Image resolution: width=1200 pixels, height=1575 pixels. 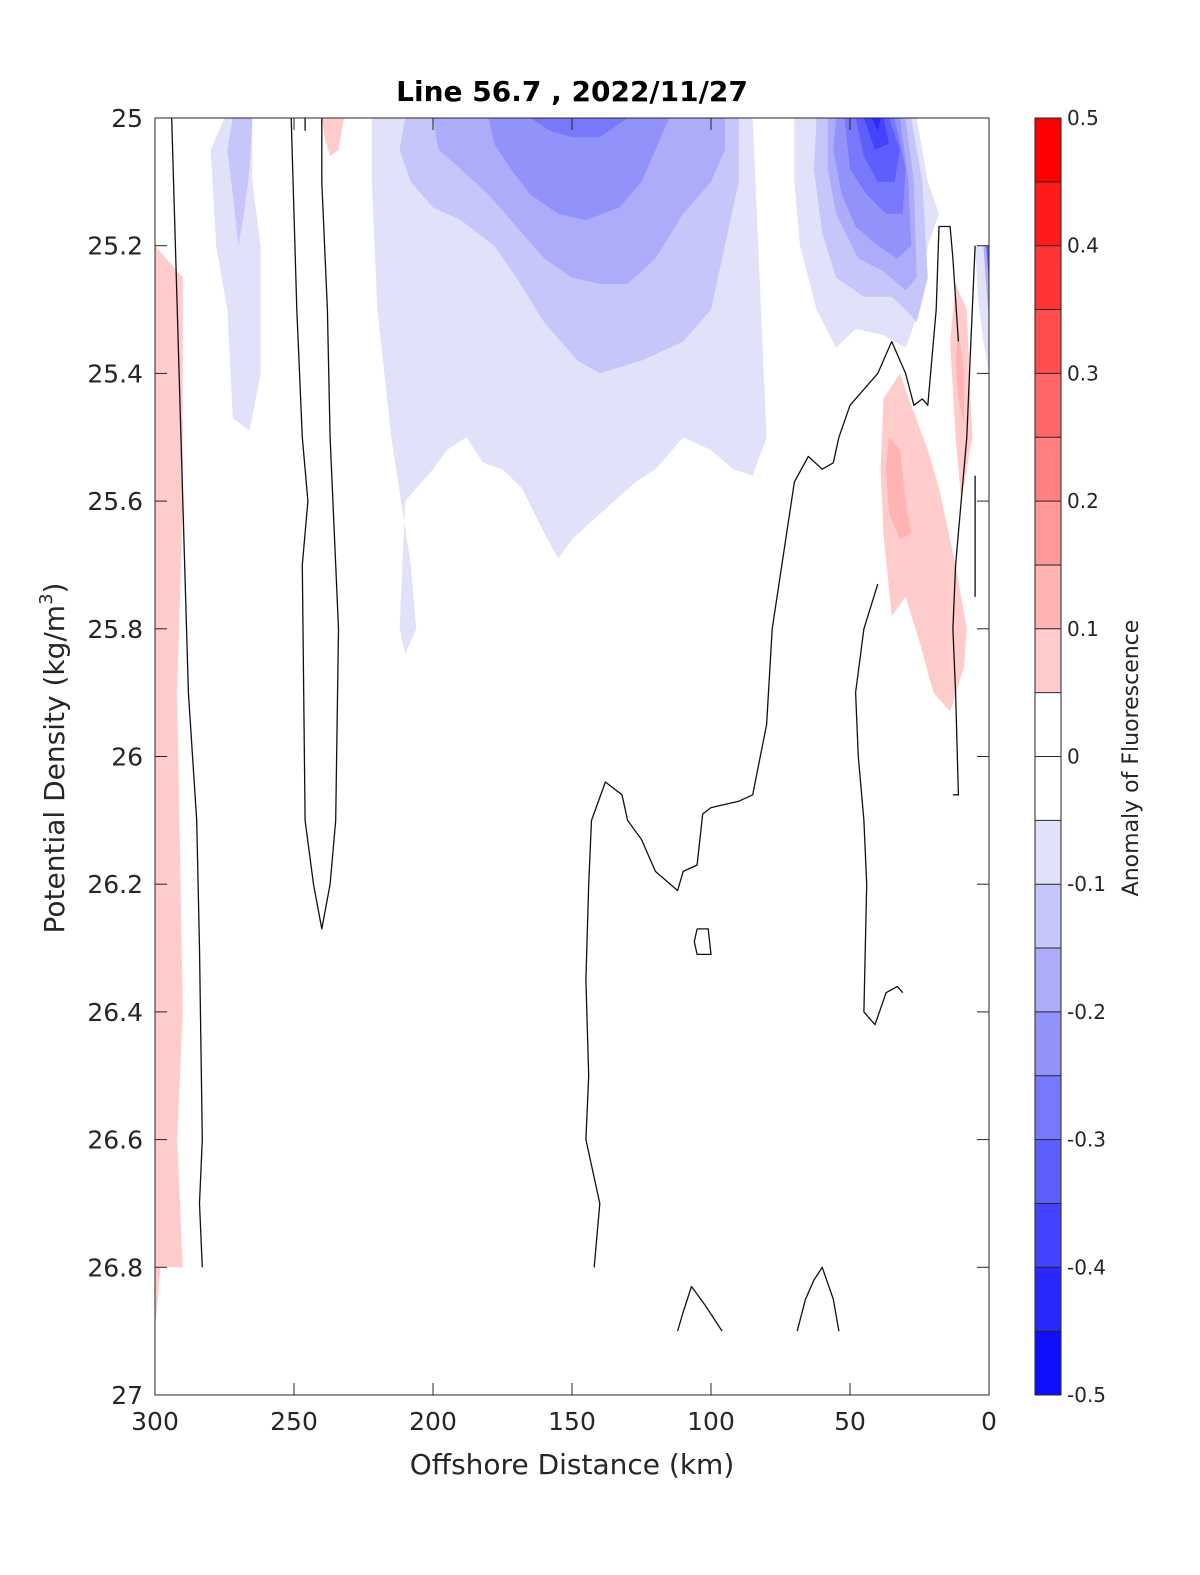 What do you see at coordinates (115, 246) in the screenshot?
I see `y-tick-label: 25.2` at bounding box center [115, 246].